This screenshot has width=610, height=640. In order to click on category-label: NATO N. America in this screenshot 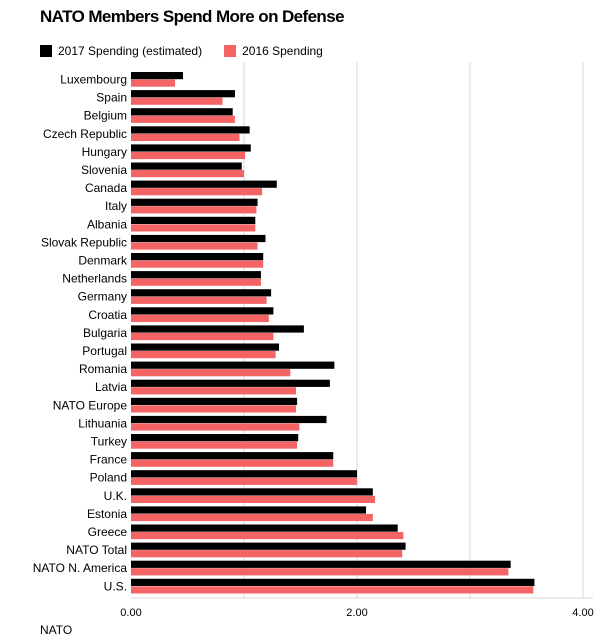, I will do `click(80, 568)`.